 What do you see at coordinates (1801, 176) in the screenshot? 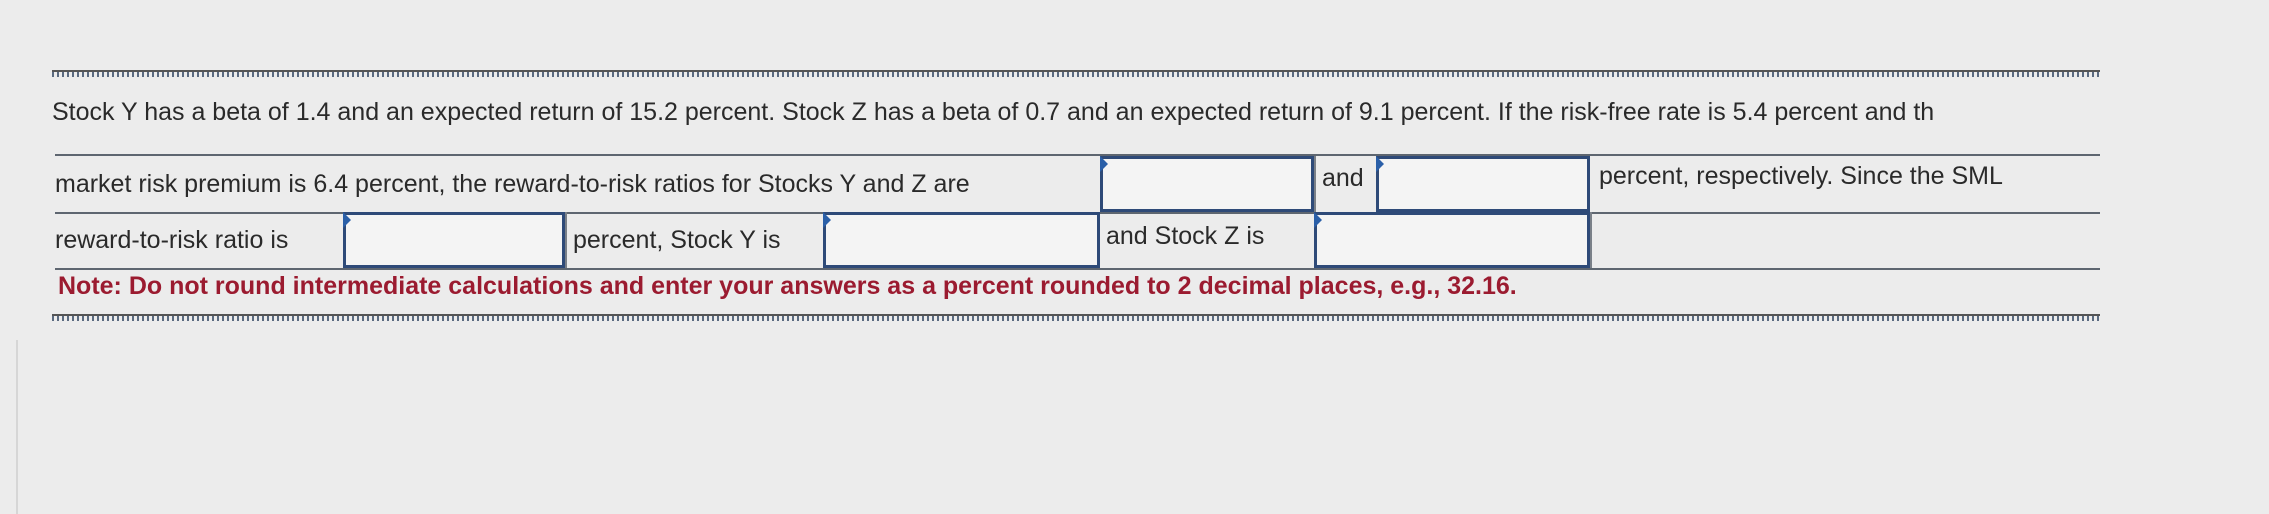
I see `row1-suffix: percent, respectively. Since the SML` at bounding box center [1801, 176].